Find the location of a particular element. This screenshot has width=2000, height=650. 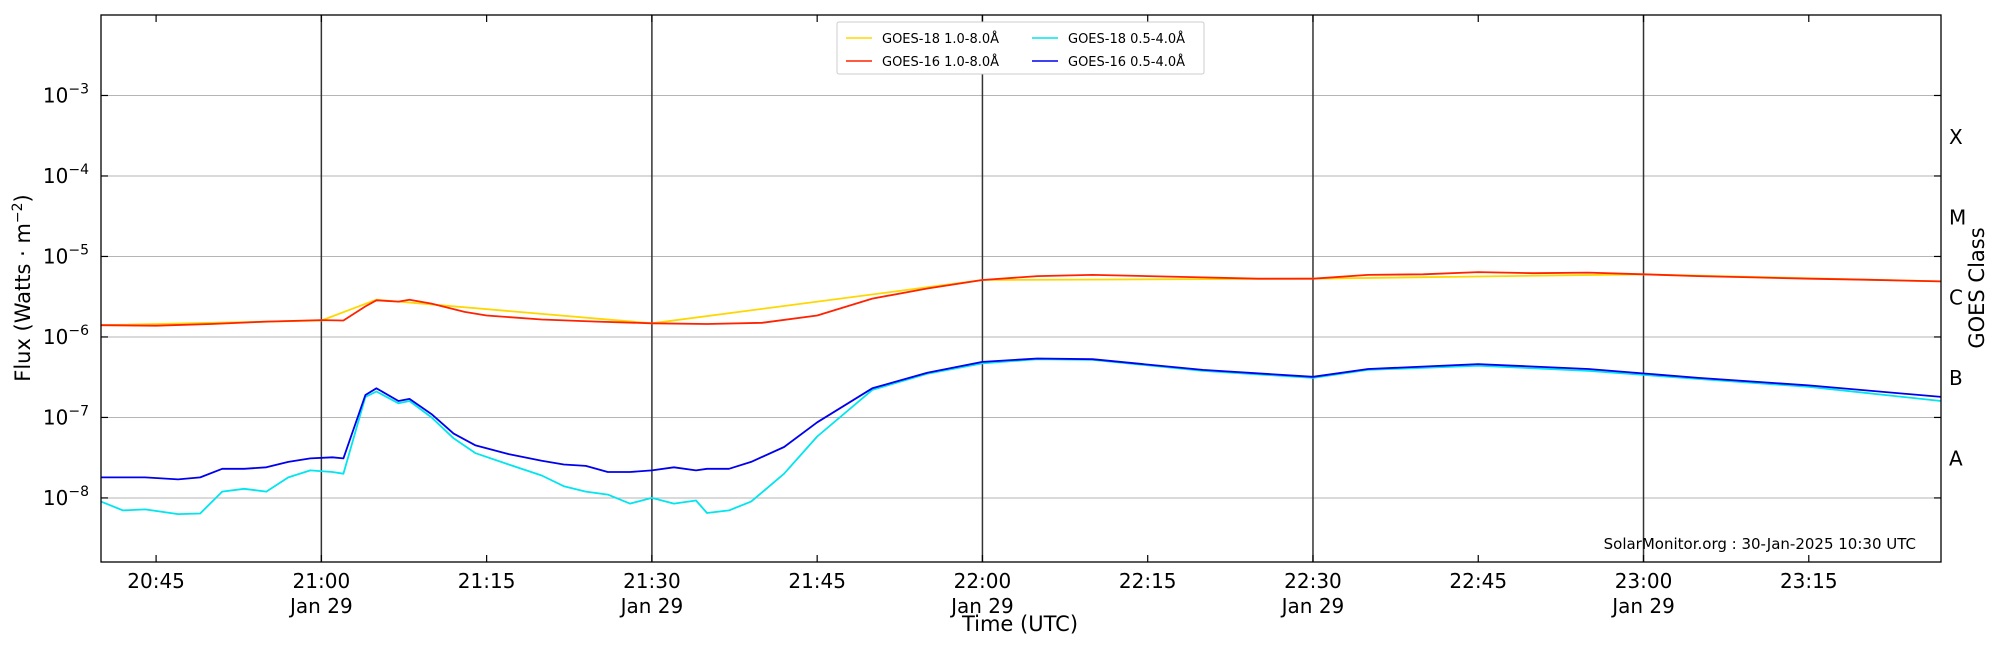

y-tick-label: 10⁻³ is located at coordinates (66, 94).